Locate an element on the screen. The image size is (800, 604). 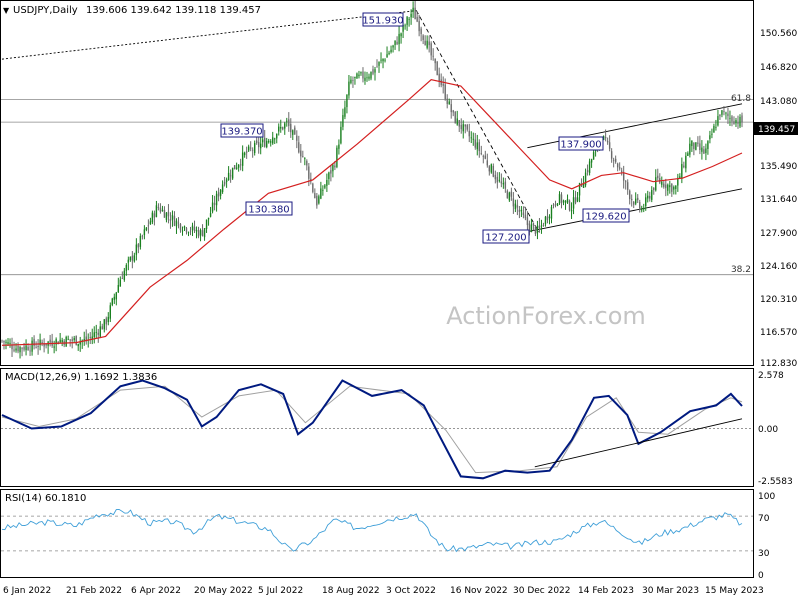
svg-text: 130.380 is located at coordinates (268, 210).